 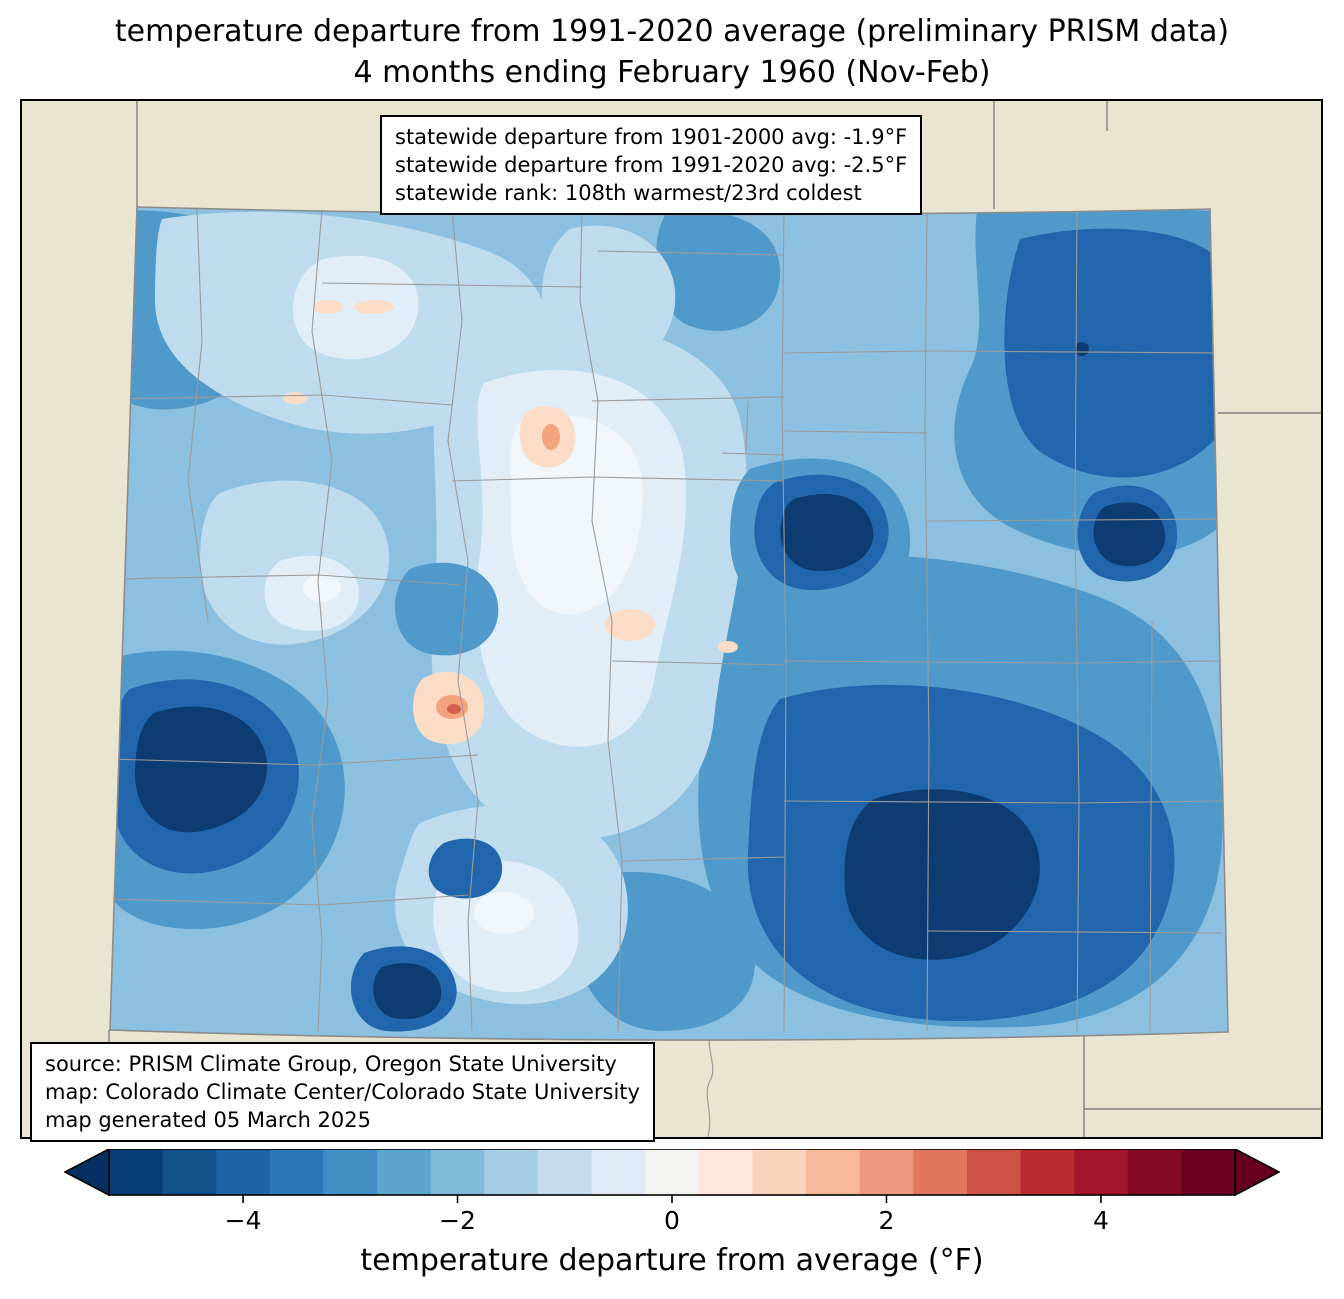 What do you see at coordinates (672, 1175) in the screenshot?
I see `colorbar-scale` at bounding box center [672, 1175].